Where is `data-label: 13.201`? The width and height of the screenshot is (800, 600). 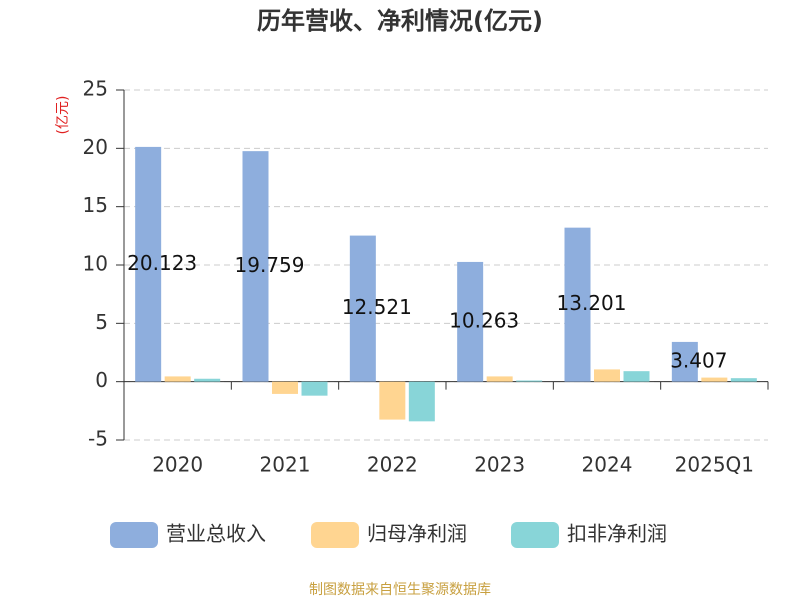 data-label: 13.201 is located at coordinates (592, 303).